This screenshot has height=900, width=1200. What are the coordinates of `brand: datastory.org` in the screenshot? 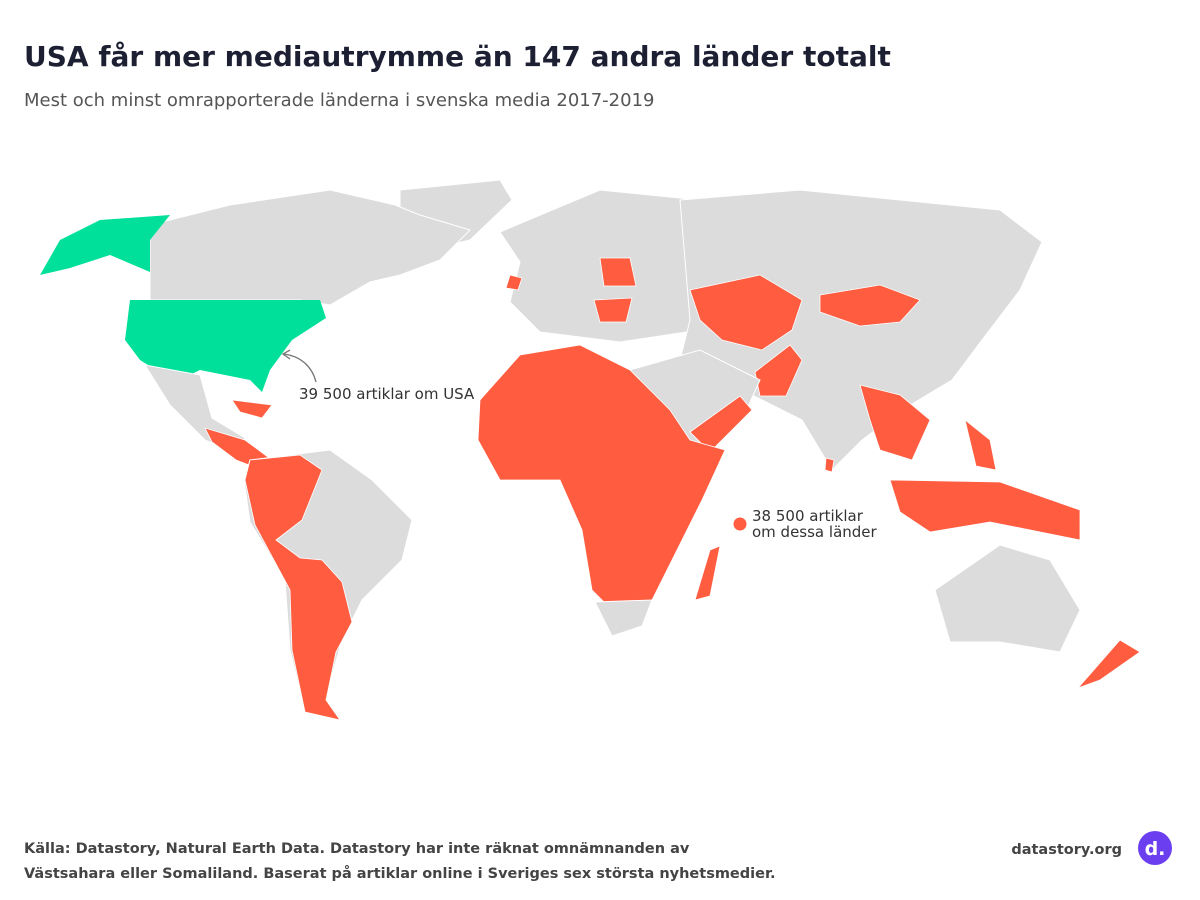 It's located at (1066, 850).